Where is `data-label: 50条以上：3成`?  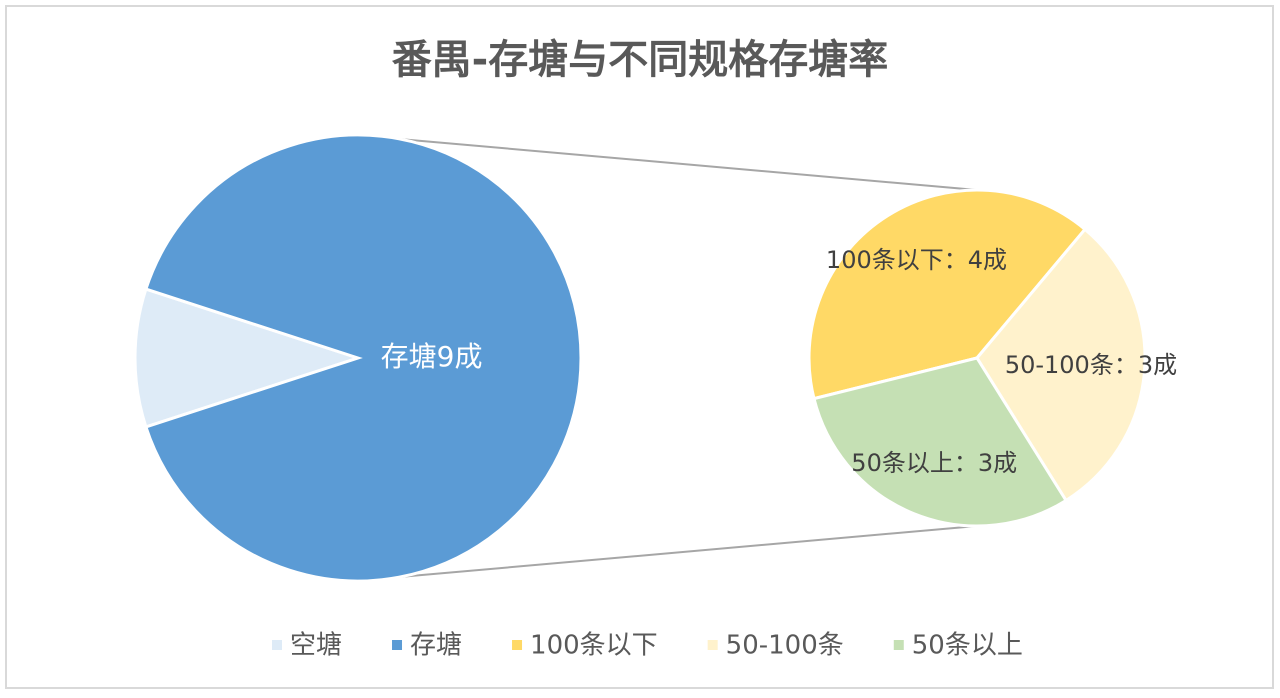
data-label: 50条以上：3成 is located at coordinates (934, 463).